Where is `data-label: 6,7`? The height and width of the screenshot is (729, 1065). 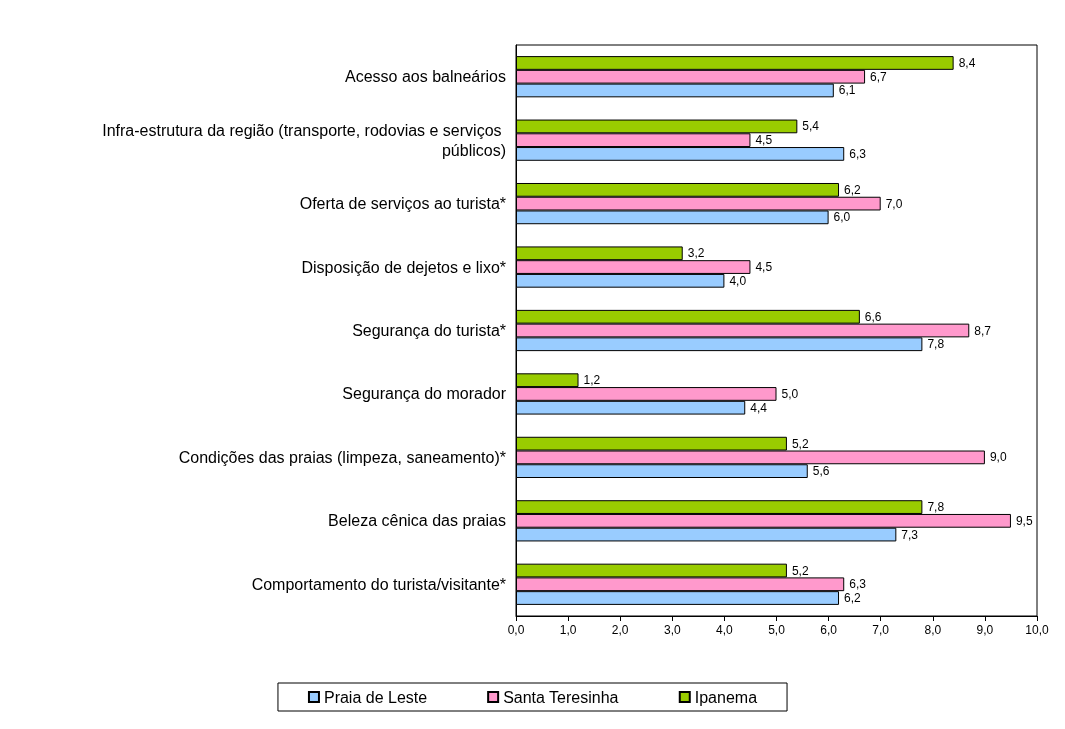
data-label: 6,7 is located at coordinates (879, 76).